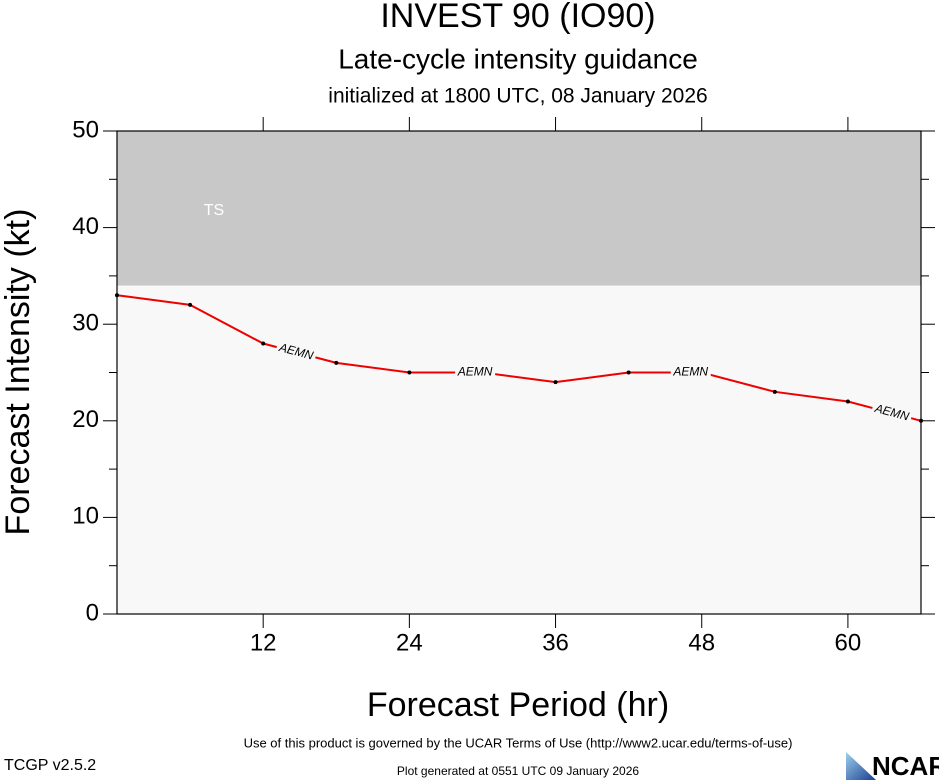 Image resolution: width=939 pixels, height=780 pixels. I want to click on logo: NCAR, so click(905, 765).